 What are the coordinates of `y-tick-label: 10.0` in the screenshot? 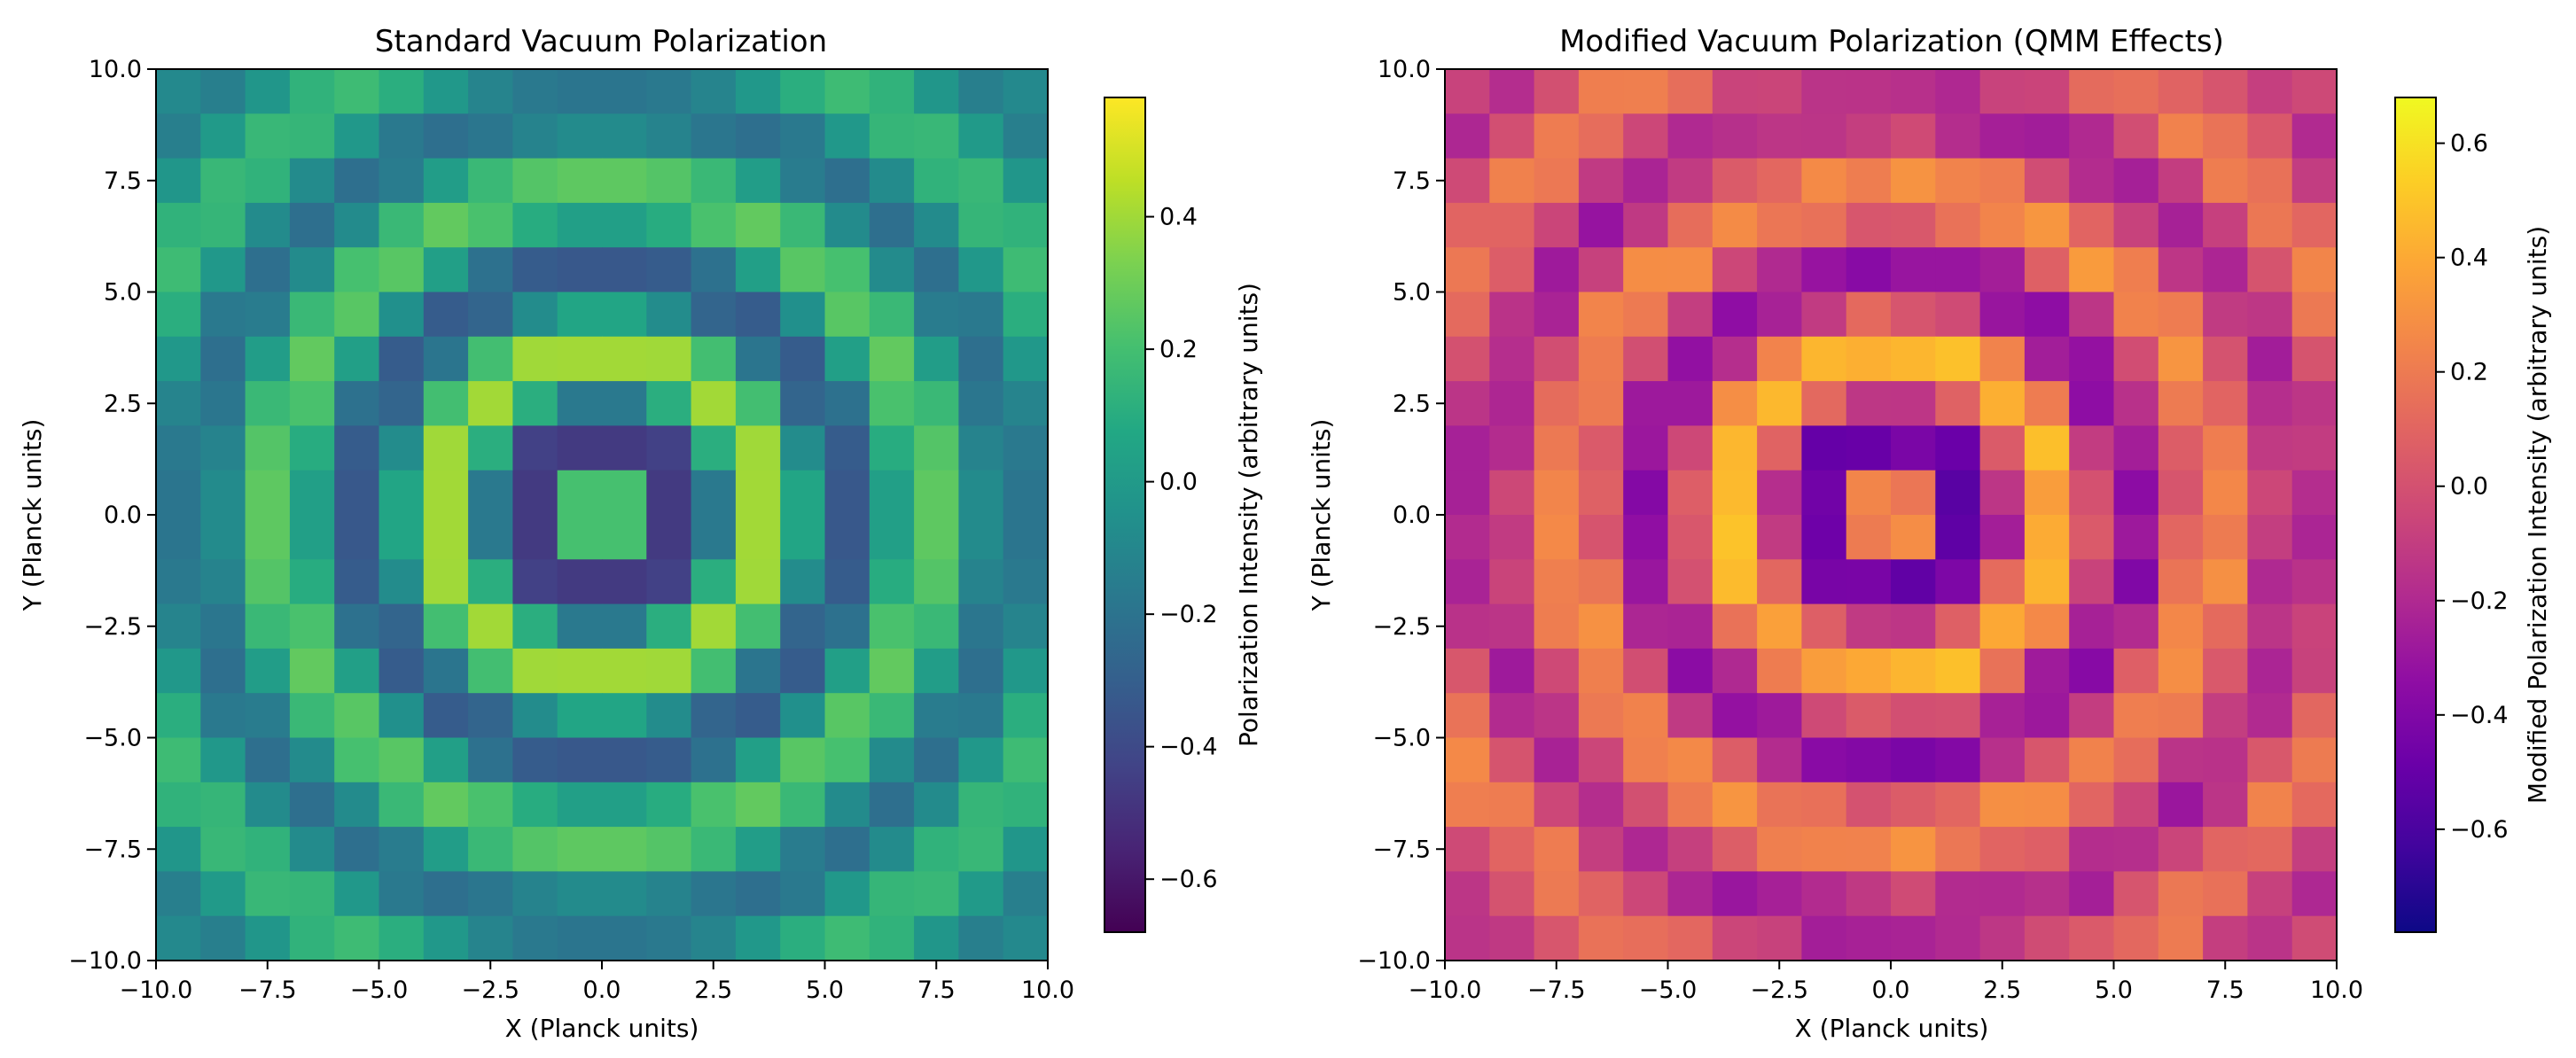 It's located at (115, 69).